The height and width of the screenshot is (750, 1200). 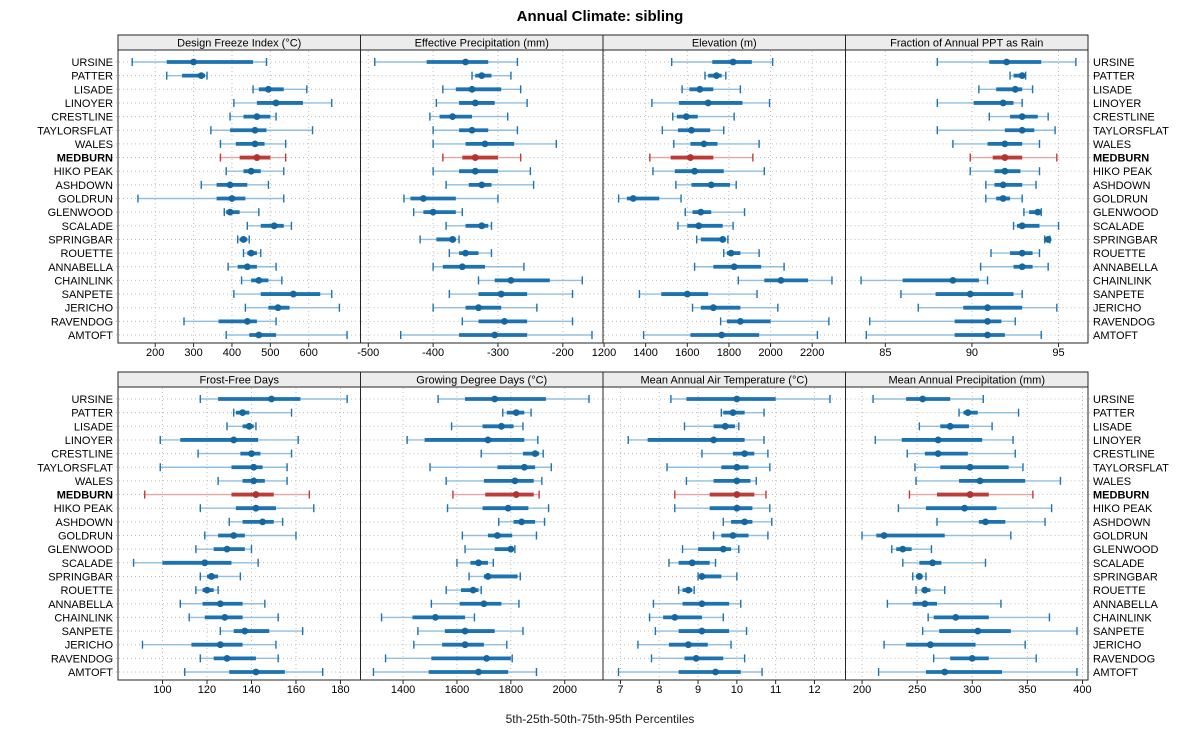 What do you see at coordinates (1125, 577) in the screenshot?
I see `station-label-right: SPRINGBAR` at bounding box center [1125, 577].